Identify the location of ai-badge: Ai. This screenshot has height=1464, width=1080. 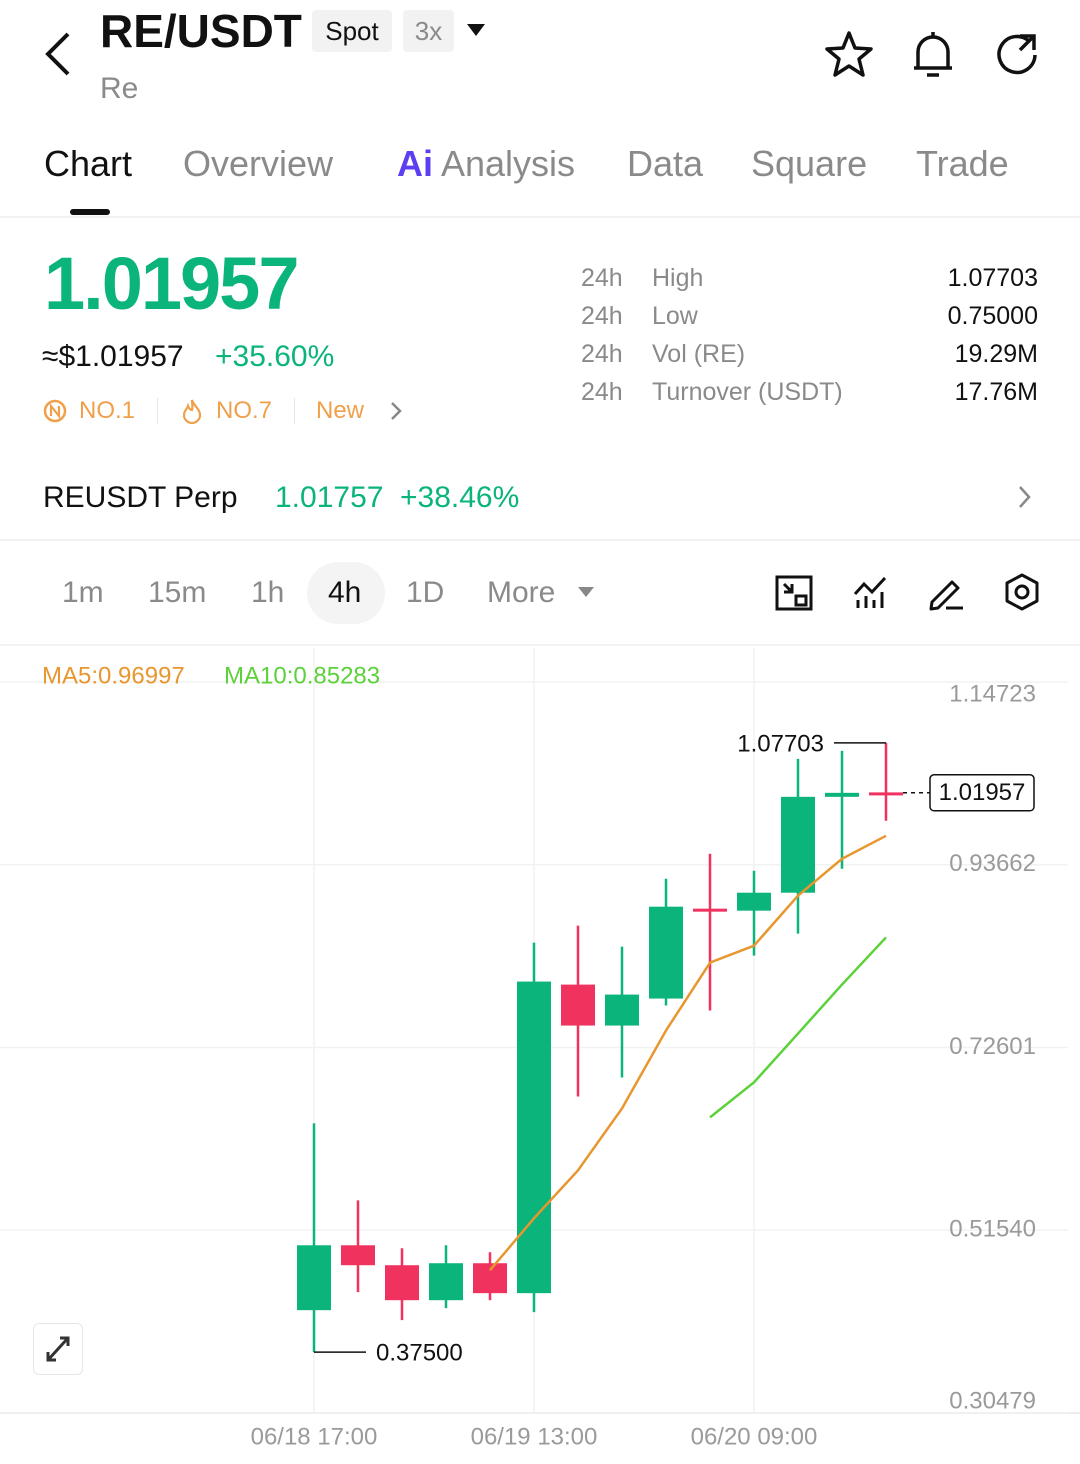
(415, 163).